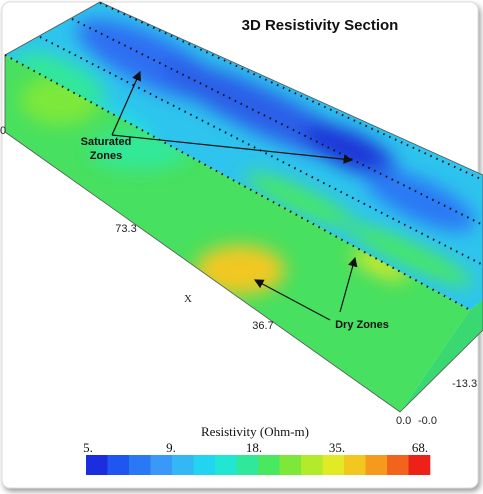 Image resolution: width=483 pixels, height=494 pixels. Describe the element at coordinates (420, 447) in the screenshot. I see `colorbar-tick-label: 68.` at that location.